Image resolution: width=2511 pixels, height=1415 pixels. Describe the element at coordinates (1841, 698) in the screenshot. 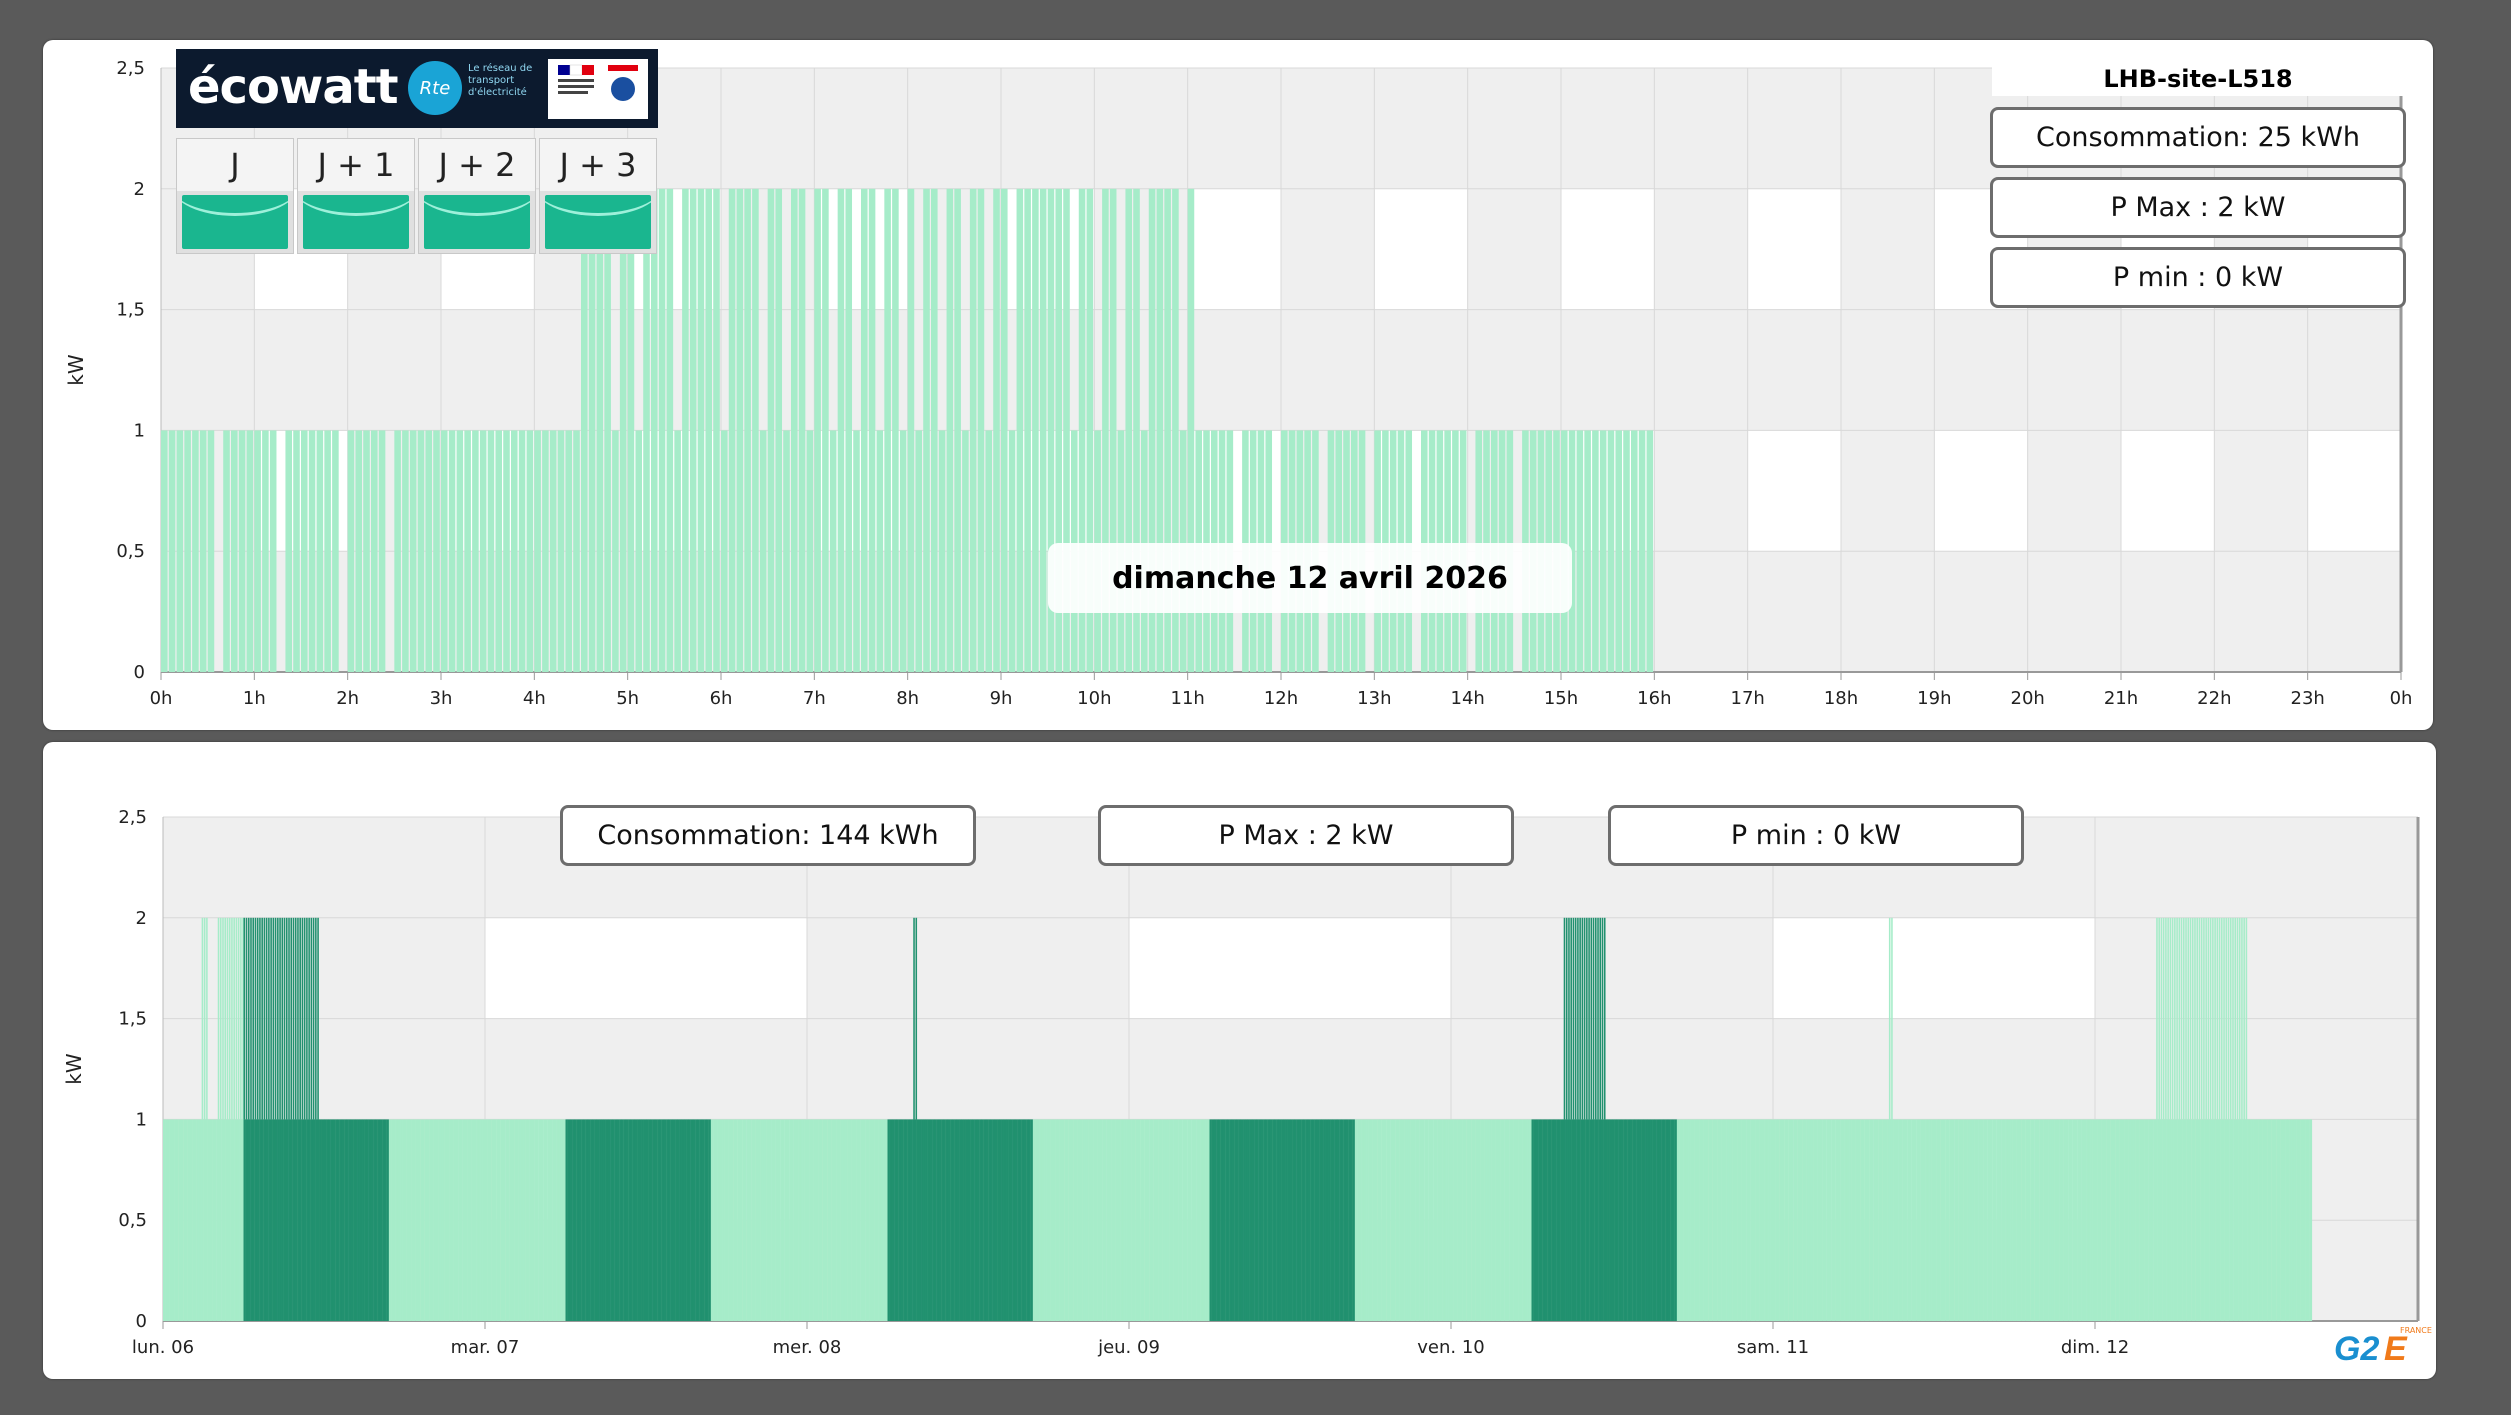

I see `x-tick-label: 18h` at that location.